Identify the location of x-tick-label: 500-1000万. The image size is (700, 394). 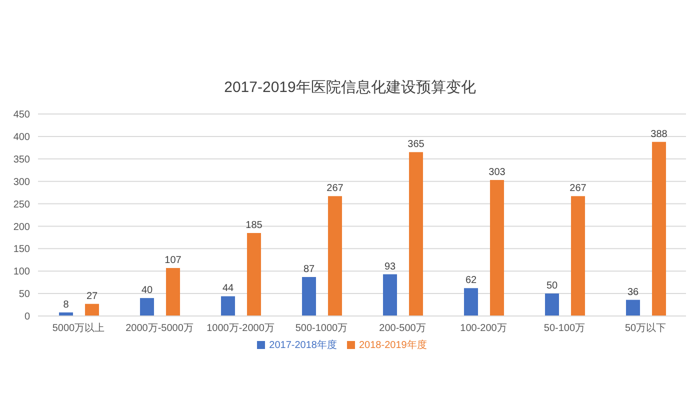
(321, 328).